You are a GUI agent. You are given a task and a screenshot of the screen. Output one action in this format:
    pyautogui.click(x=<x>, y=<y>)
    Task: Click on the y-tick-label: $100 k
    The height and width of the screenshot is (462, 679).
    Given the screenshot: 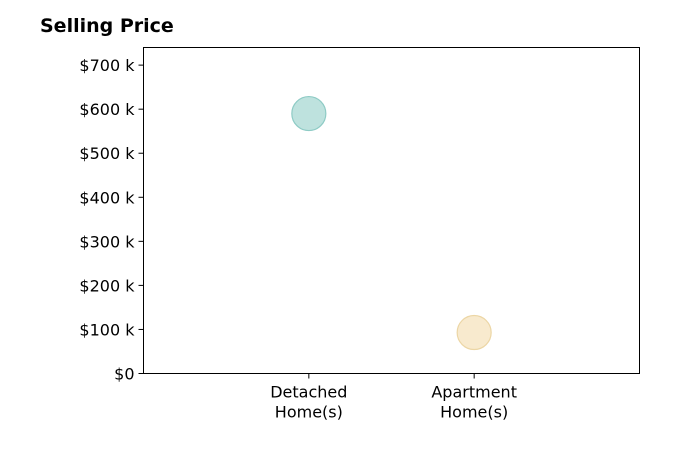 What is the action you would take?
    pyautogui.click(x=107, y=329)
    